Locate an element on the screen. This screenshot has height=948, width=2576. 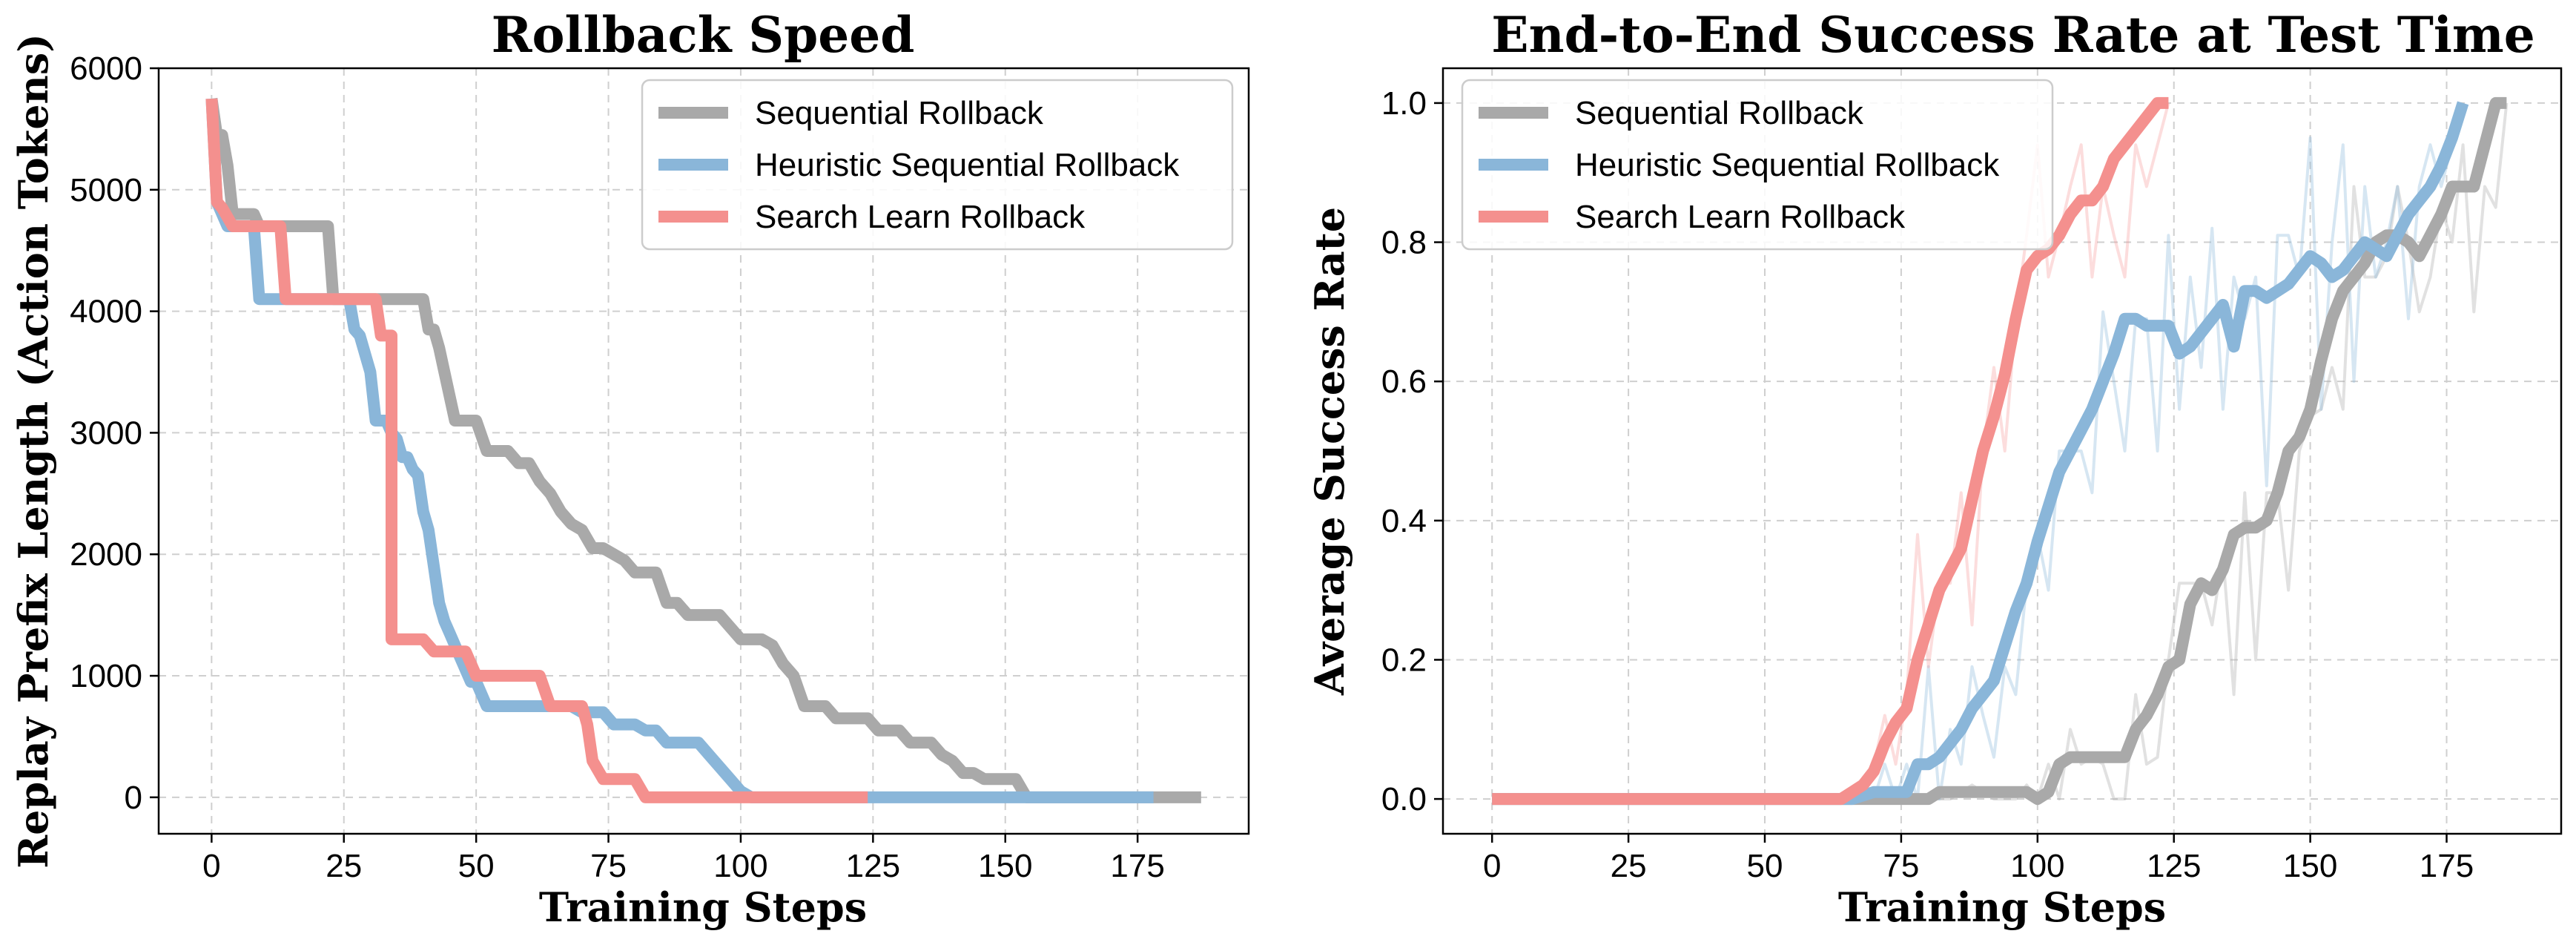
y-tick-label: 3000 is located at coordinates (106, 433).